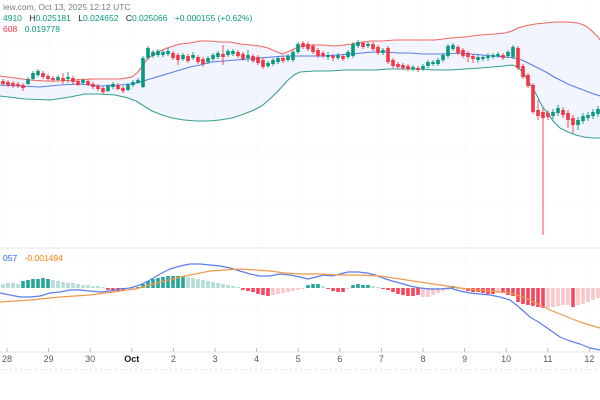 Image resolution: width=600 pixels, height=400 pixels. What do you see at coordinates (32, 18) in the screenshot?
I see `high-label: H` at bounding box center [32, 18].